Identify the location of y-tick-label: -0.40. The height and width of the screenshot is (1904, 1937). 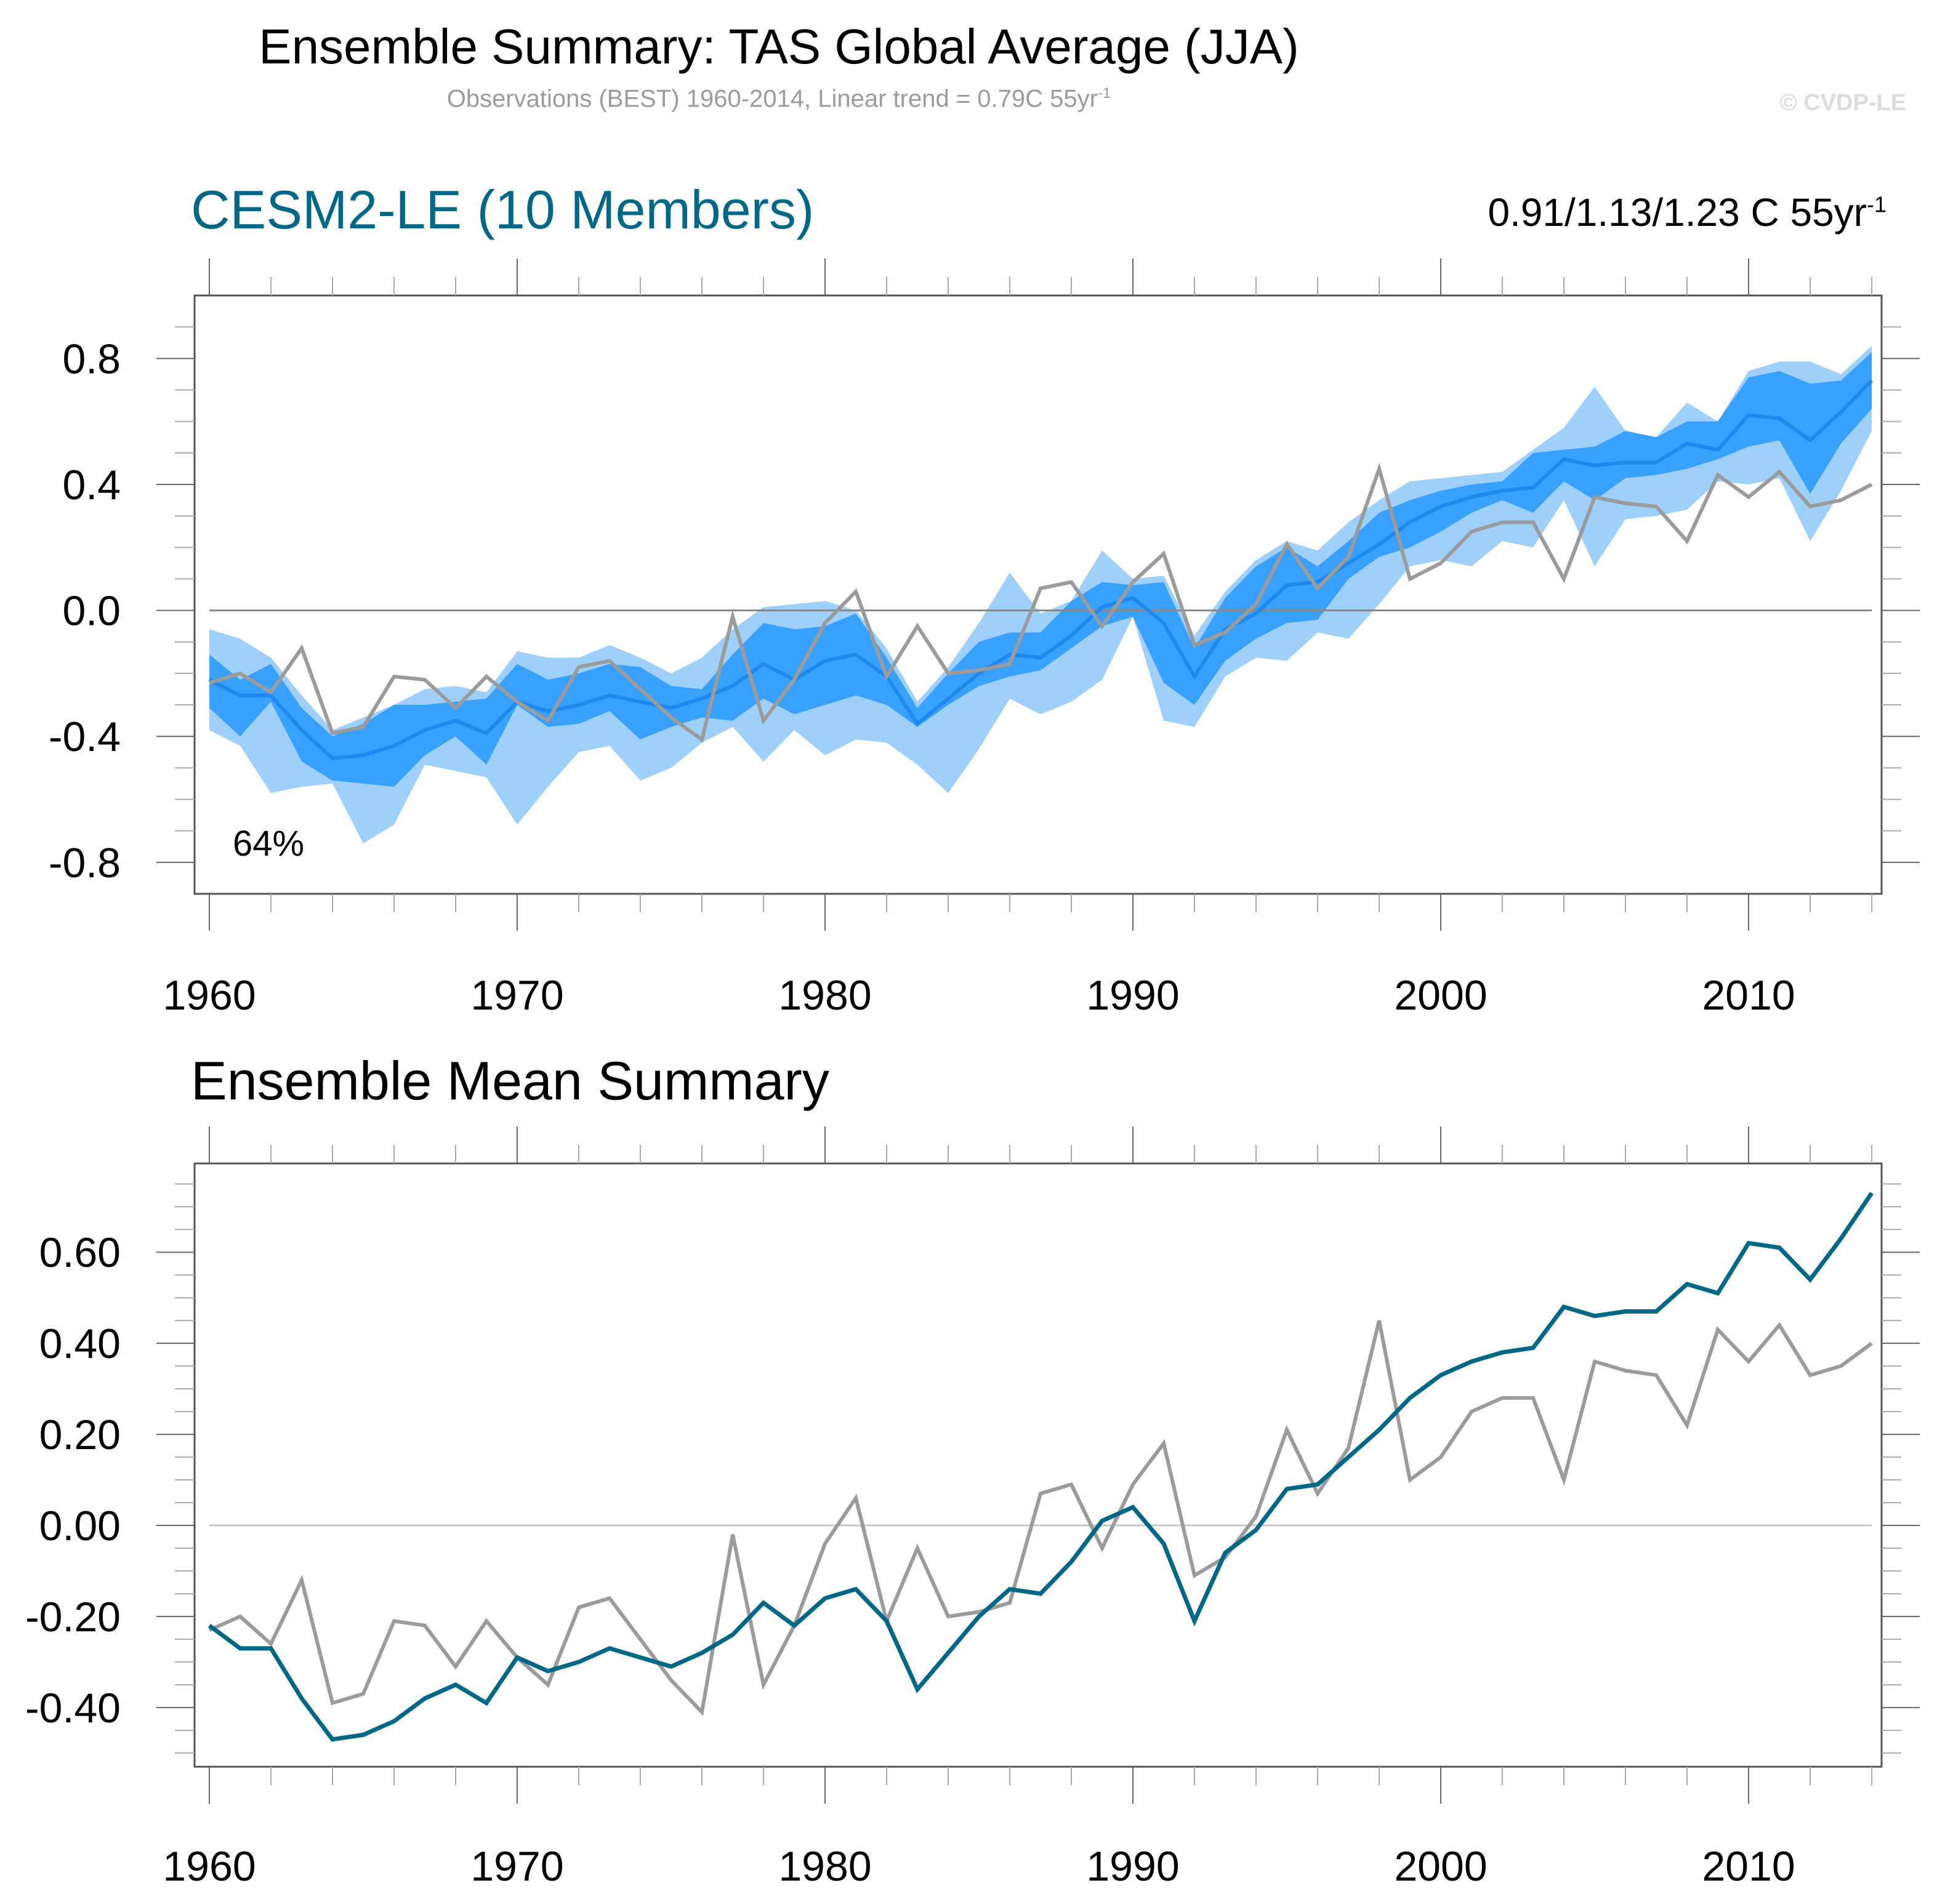
(73, 1708).